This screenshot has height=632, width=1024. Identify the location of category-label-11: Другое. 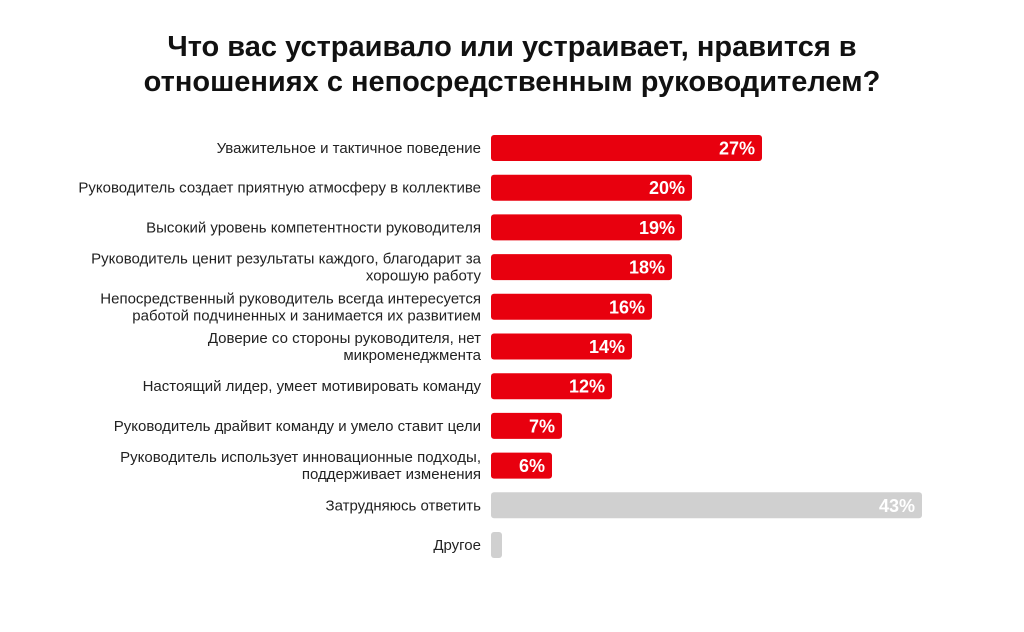
(457, 545).